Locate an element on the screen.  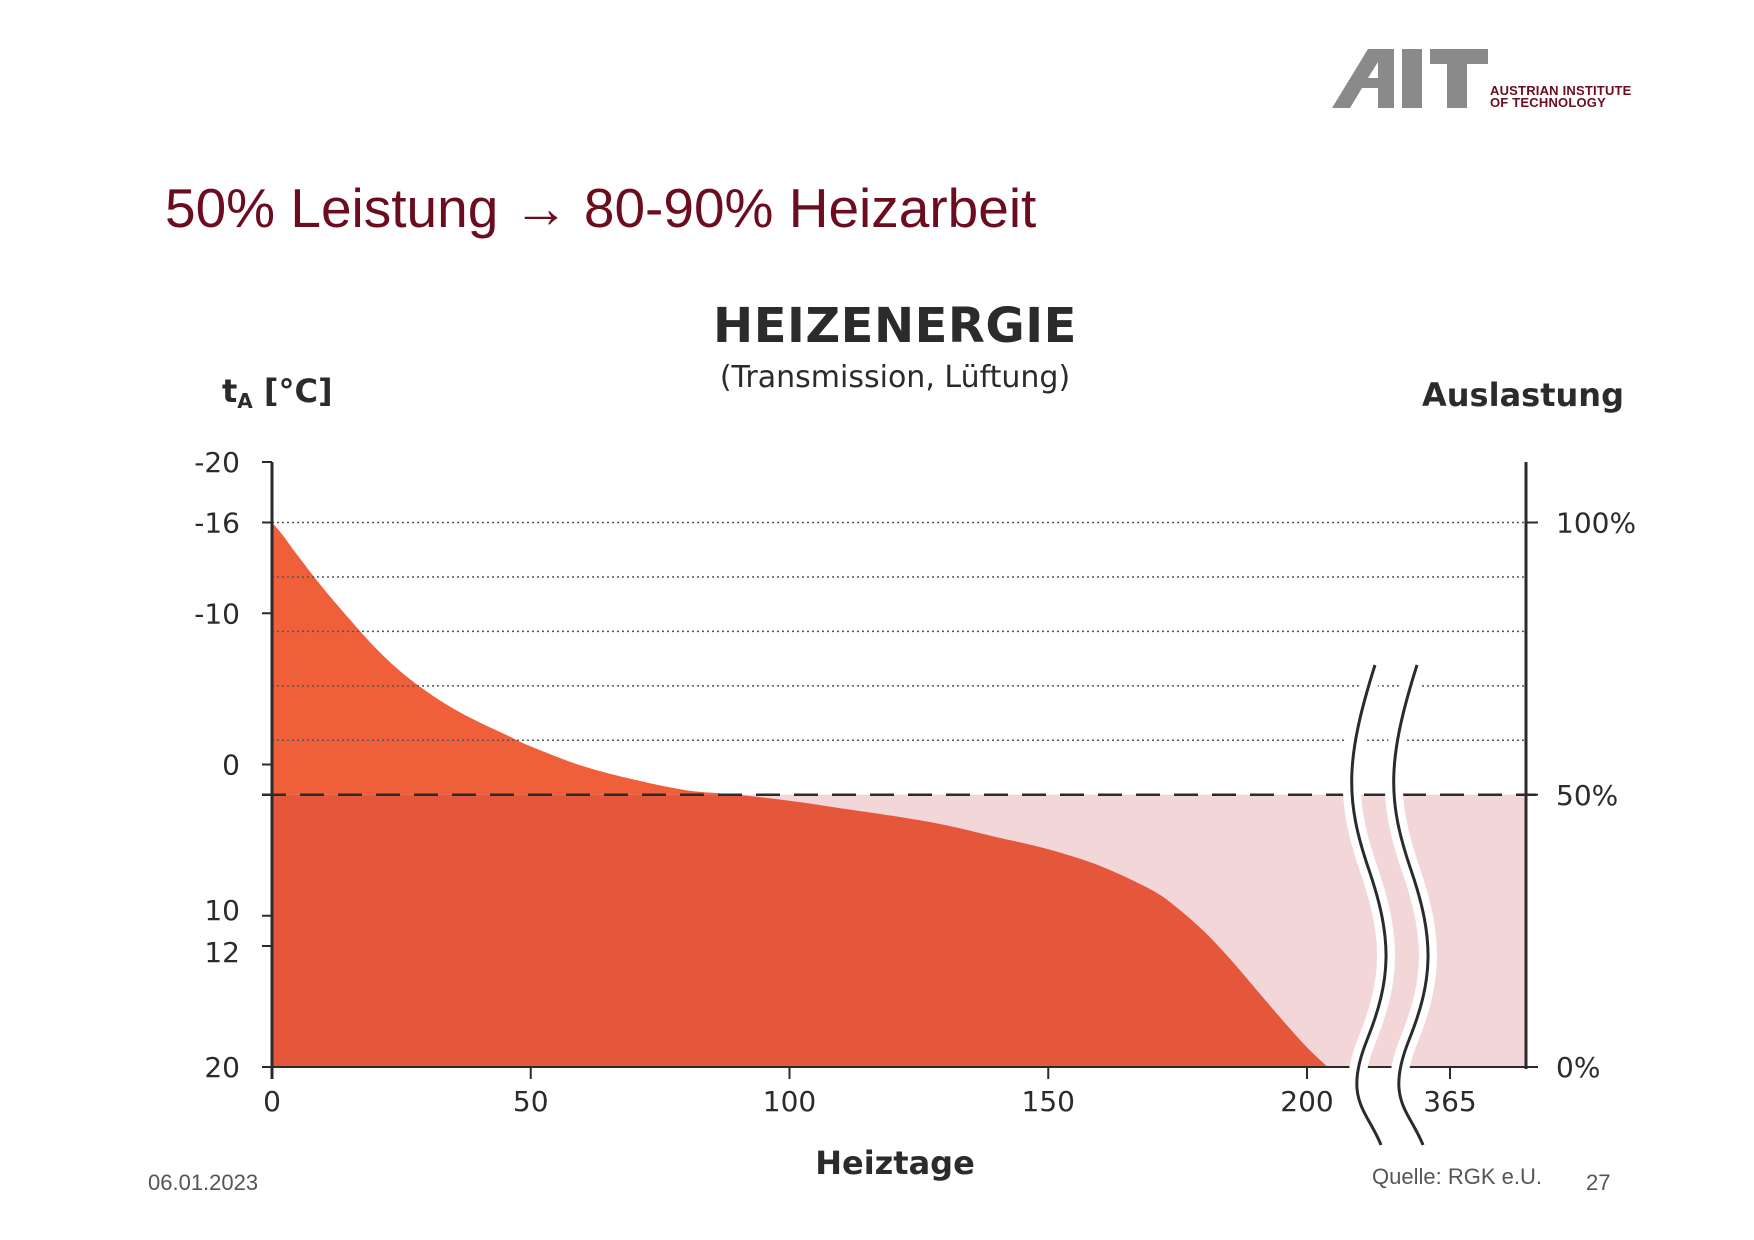
ait-logo is located at coordinates (1482, 81).